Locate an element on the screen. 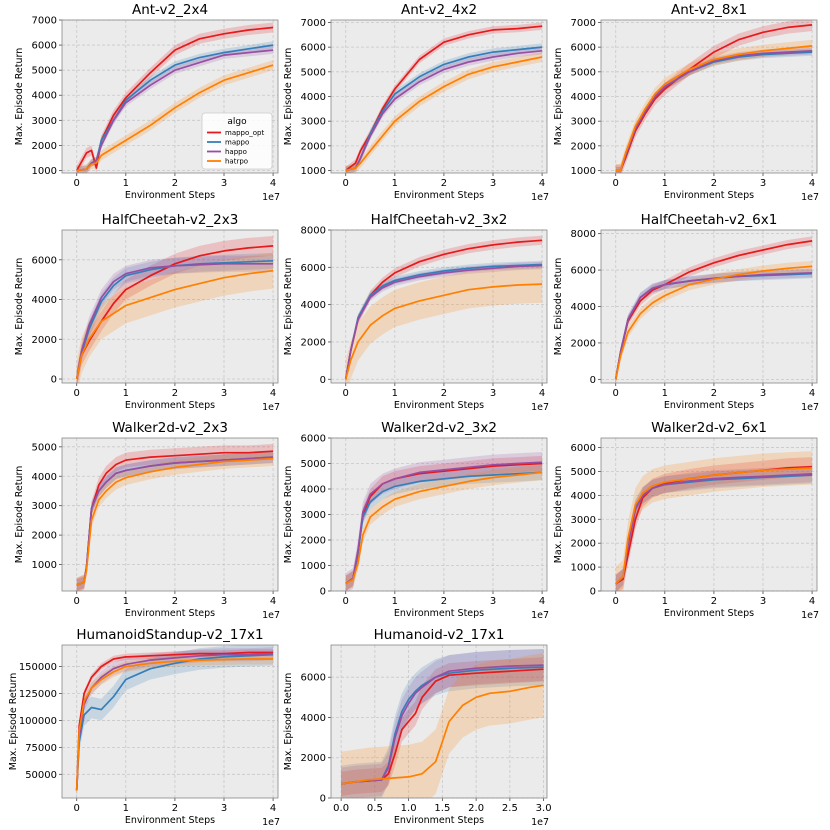 This screenshot has height=830, width=830. panel-title: Walker2d-v2_3x2 is located at coordinates (439, 428).